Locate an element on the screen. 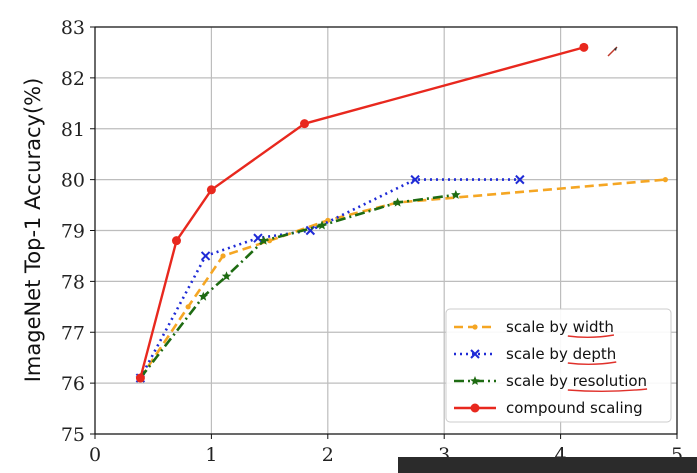  legend-label: scale by resolution is located at coordinates (576, 381).